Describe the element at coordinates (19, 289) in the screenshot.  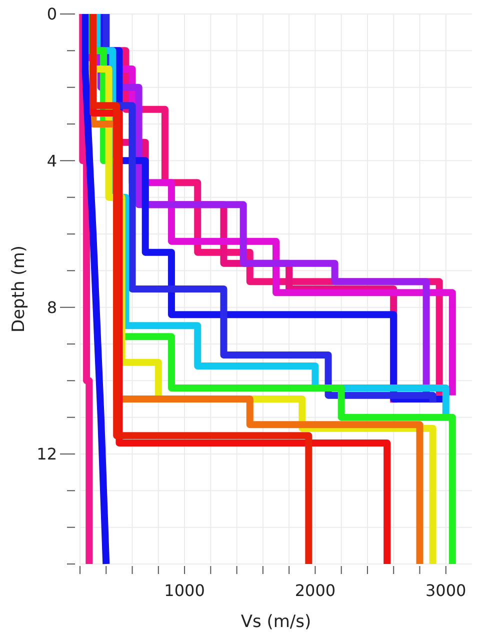
I see `y-axis-title: Depth (m)` at that location.